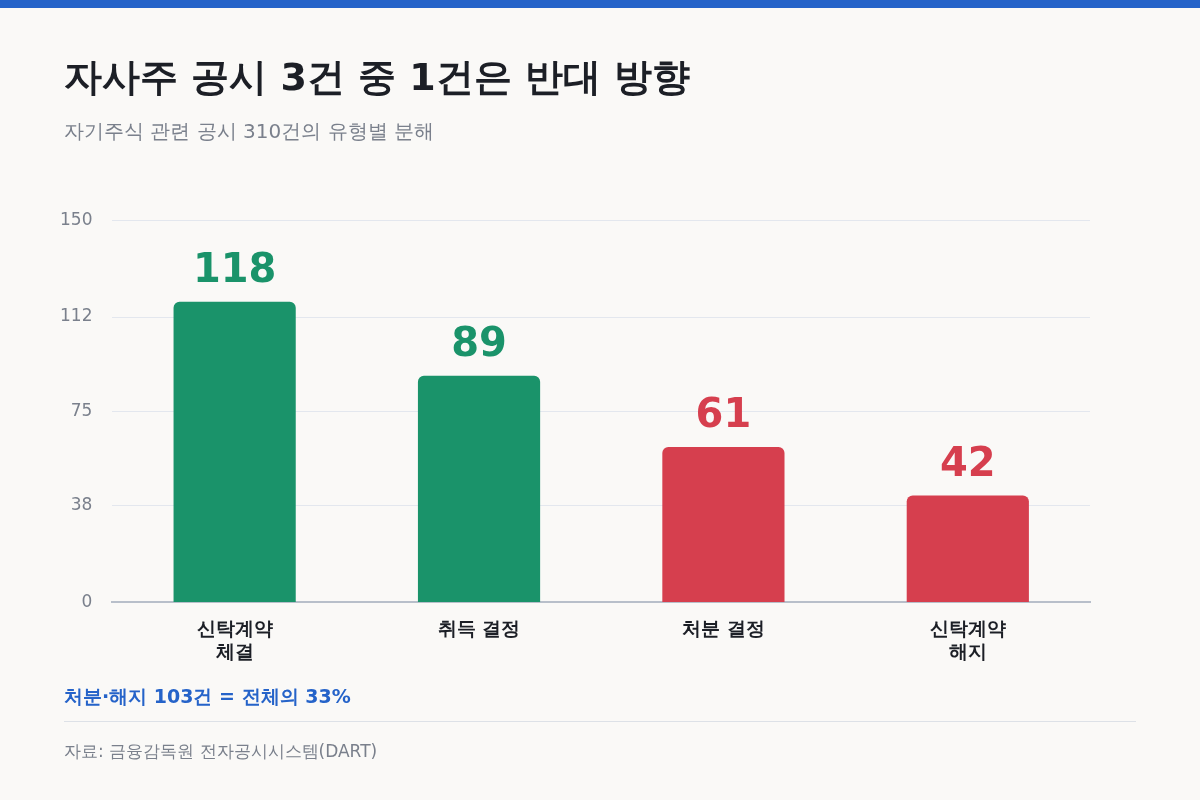 The image size is (1200, 800). What do you see at coordinates (81, 409) in the screenshot?
I see `y-tick-label: 75` at bounding box center [81, 409].